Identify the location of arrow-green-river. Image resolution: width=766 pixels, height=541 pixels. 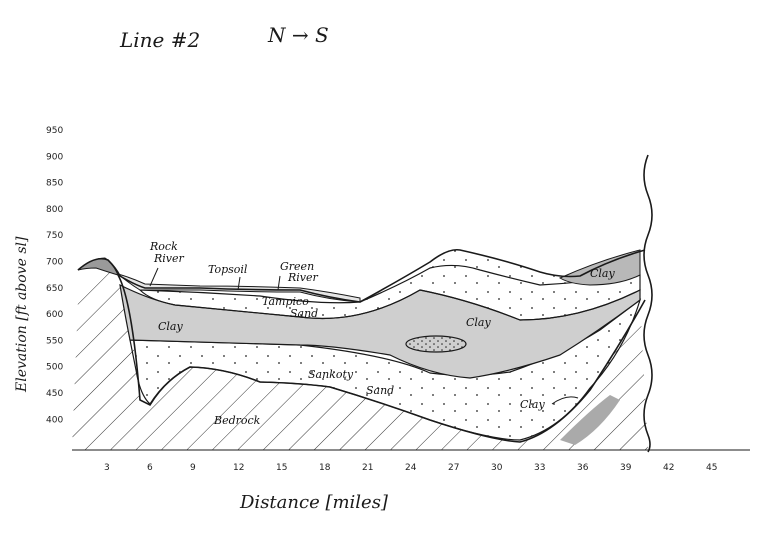
(279, 283).